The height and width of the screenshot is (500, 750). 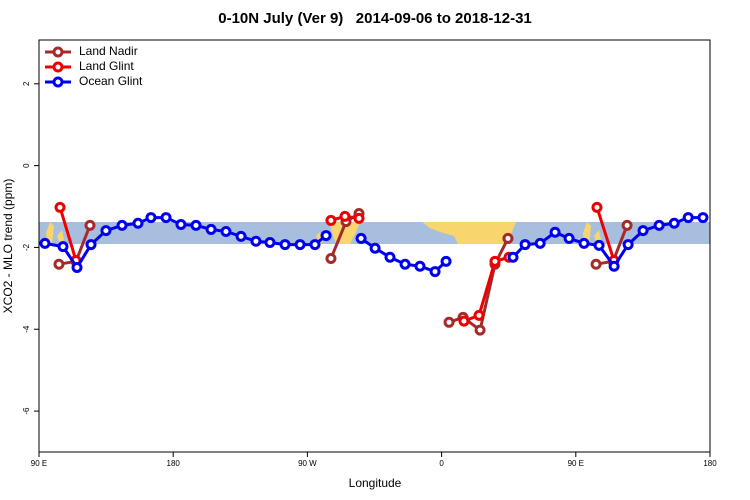 I want to click on legend-label: Ocean Glint, so click(x=111, y=81).